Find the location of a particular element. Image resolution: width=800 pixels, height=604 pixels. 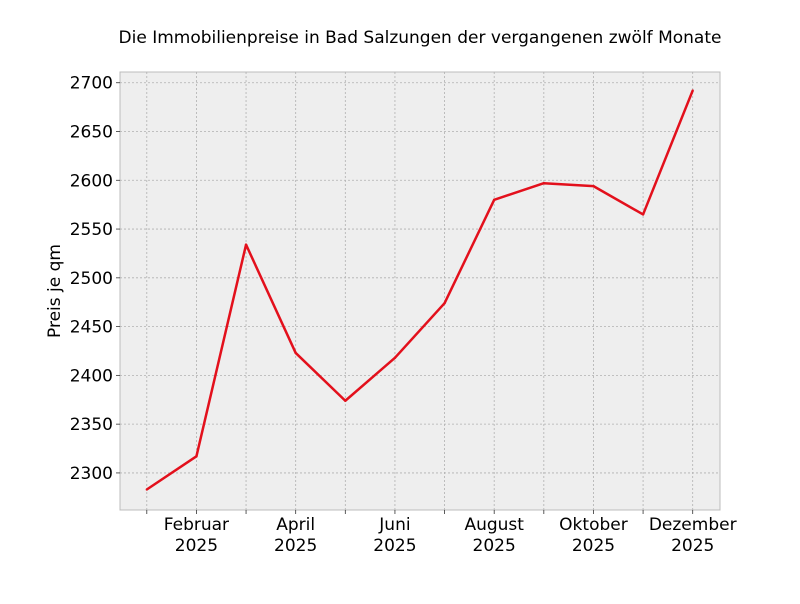

y-tick-label: 2400 is located at coordinates (91, 376).